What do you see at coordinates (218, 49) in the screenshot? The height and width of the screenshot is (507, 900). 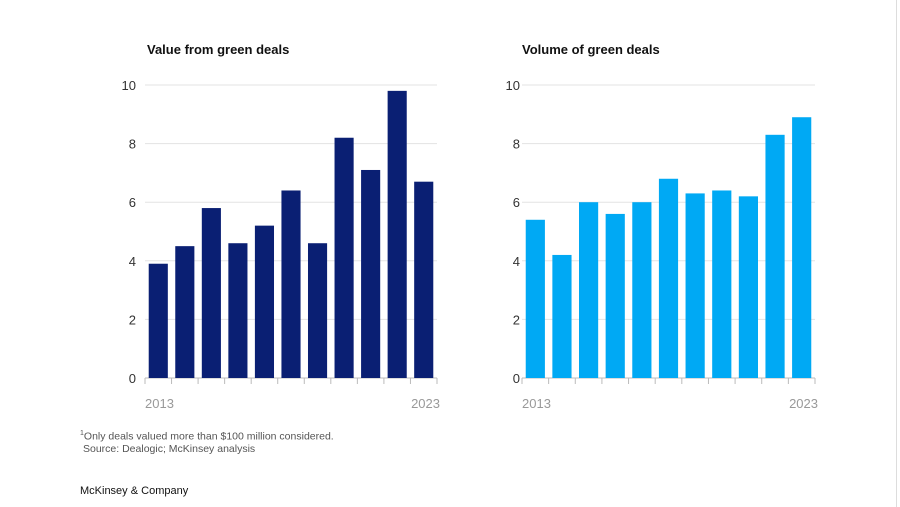 I see `chart-title-value: Value from green deals` at bounding box center [218, 49].